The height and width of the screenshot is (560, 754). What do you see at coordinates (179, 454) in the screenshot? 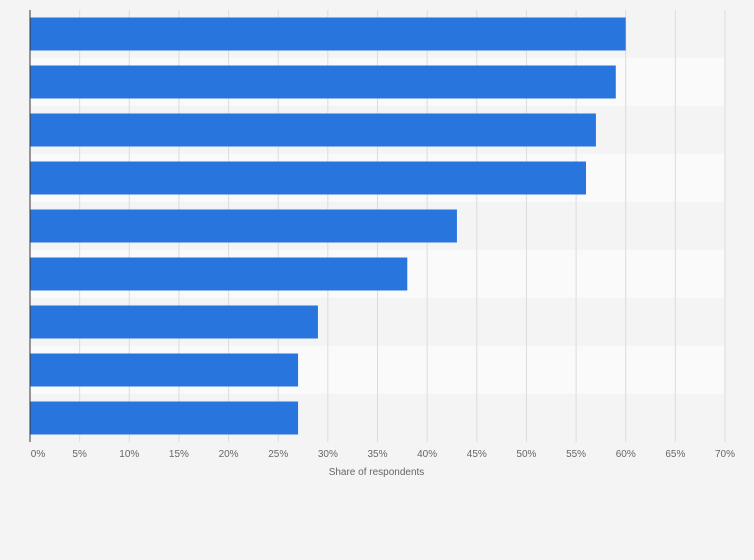
I see `x-tick-label: 15%` at bounding box center [179, 454].